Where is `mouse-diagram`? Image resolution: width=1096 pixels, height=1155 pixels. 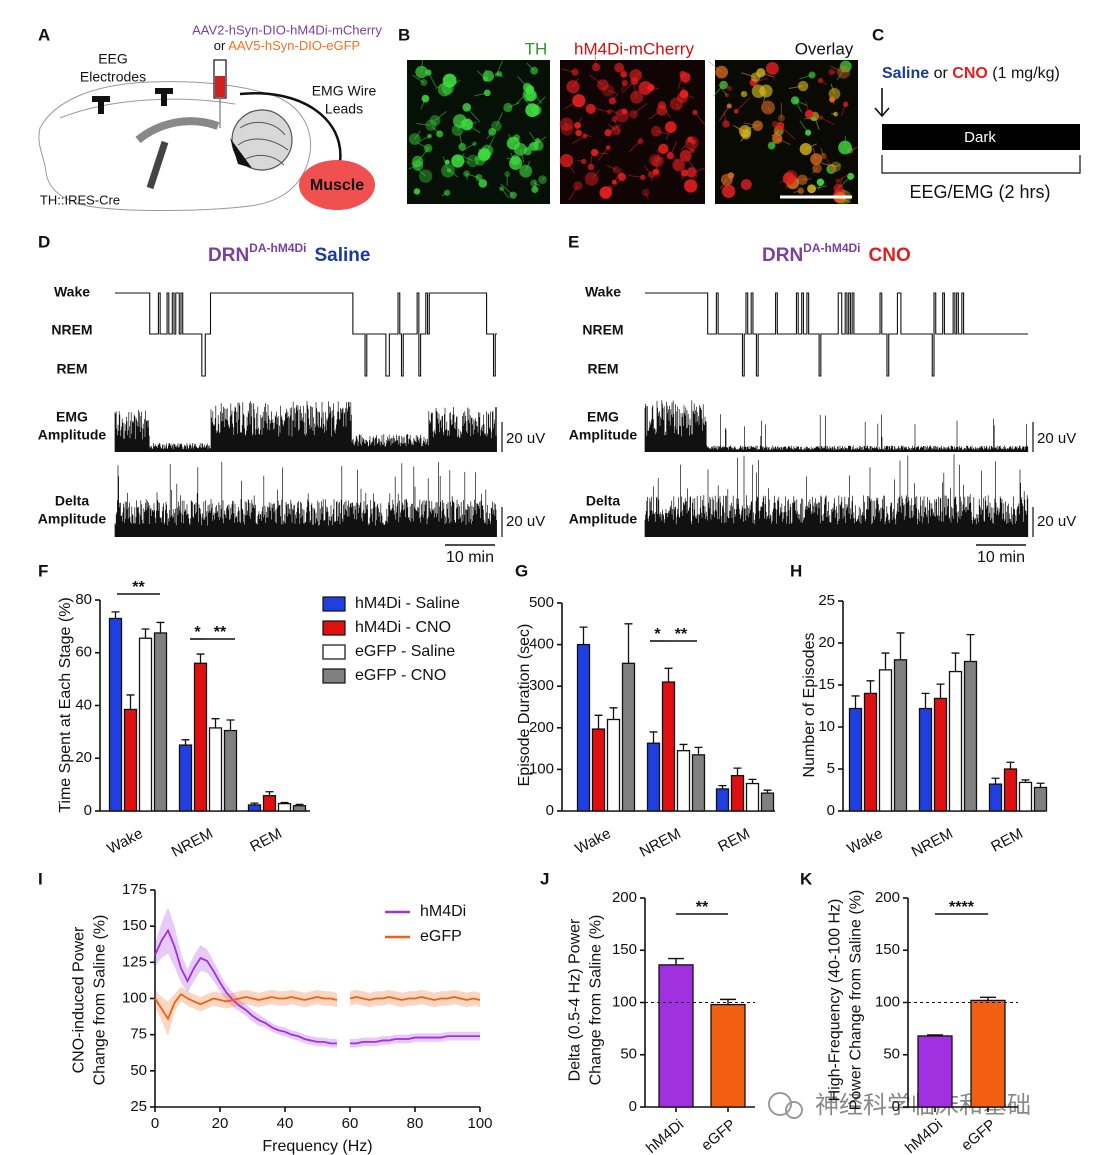
mouse-diagram is located at coordinates (206, 135).